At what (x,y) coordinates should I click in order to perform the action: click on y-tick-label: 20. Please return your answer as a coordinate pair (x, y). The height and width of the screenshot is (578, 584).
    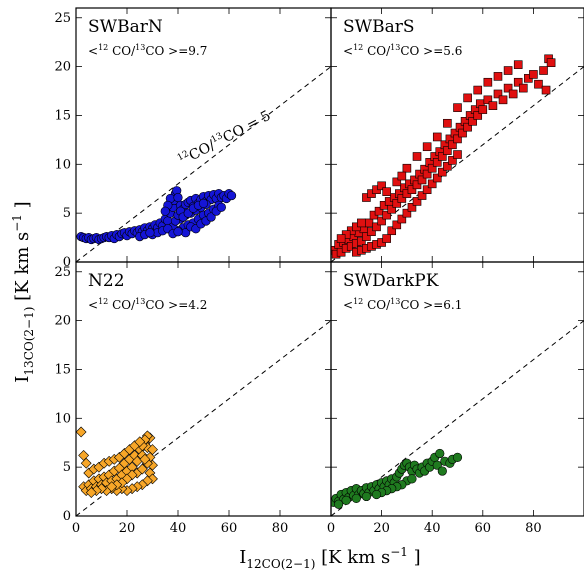
    Looking at the image, I should click on (62, 321).